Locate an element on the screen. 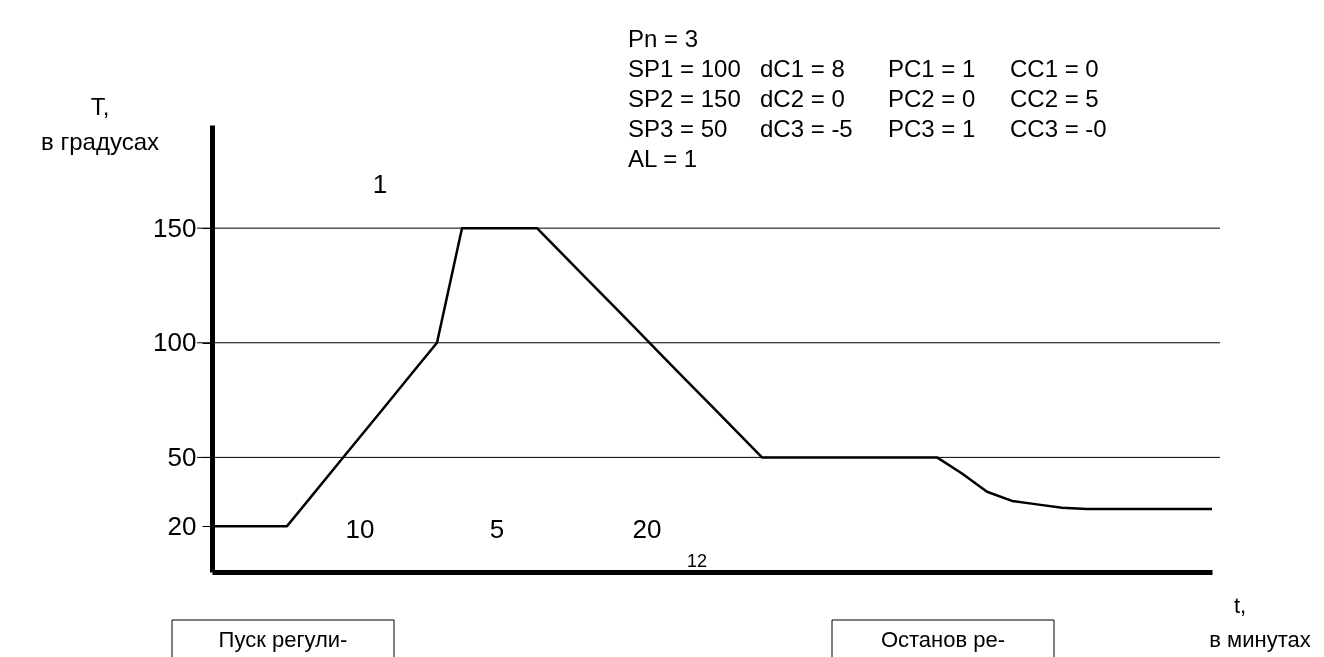 The image size is (1324, 657). y-tick-label: 100 is located at coordinates (175, 342).